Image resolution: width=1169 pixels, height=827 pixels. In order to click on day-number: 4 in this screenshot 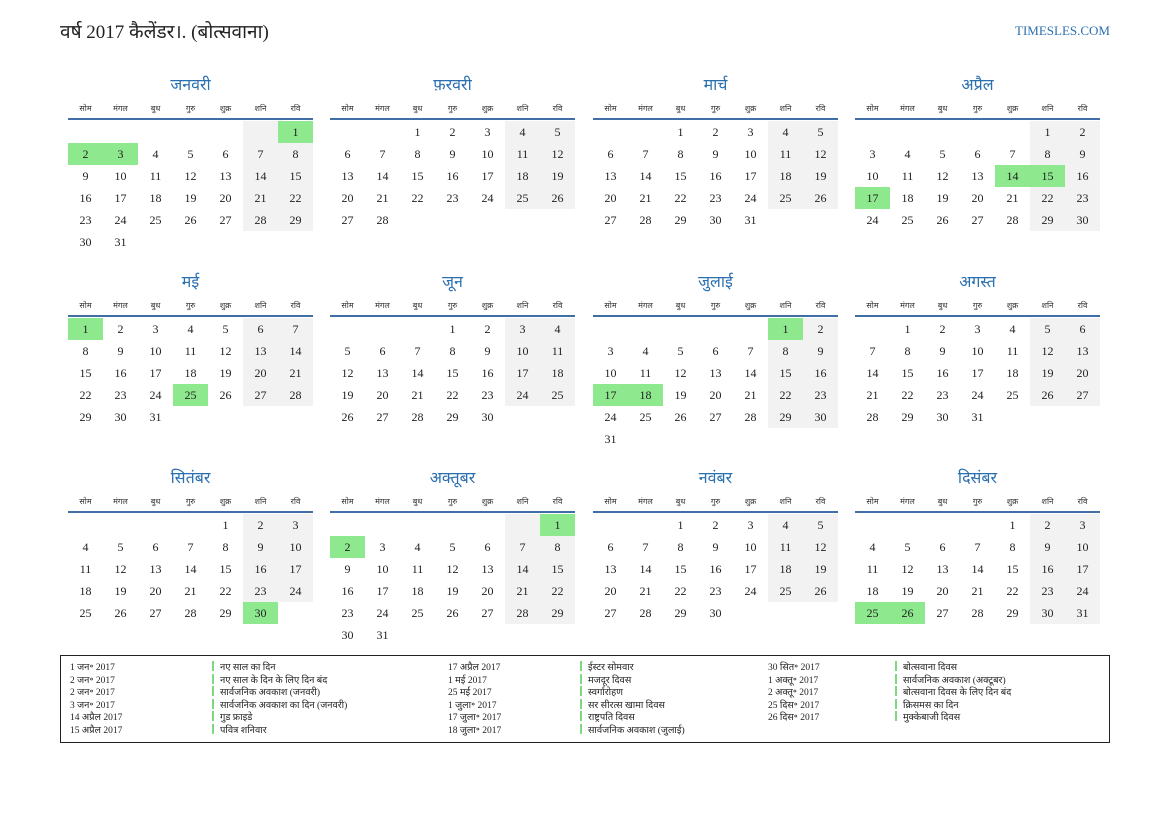, I will do `click(785, 132)`.